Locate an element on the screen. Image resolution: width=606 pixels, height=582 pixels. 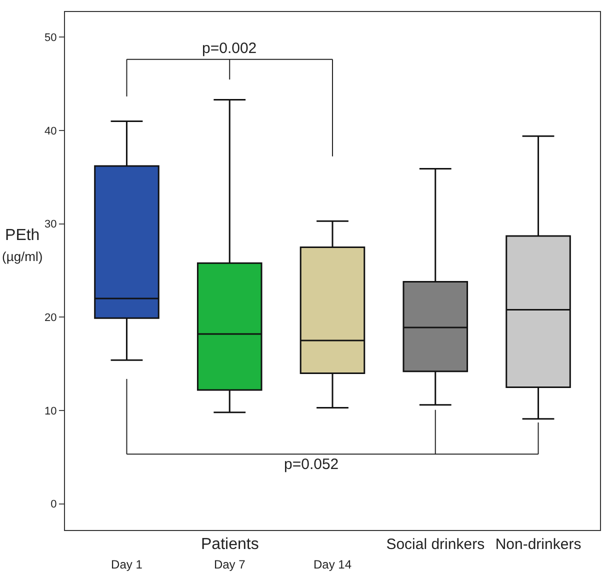
y-tick-label: 40 is located at coordinates (50, 131).